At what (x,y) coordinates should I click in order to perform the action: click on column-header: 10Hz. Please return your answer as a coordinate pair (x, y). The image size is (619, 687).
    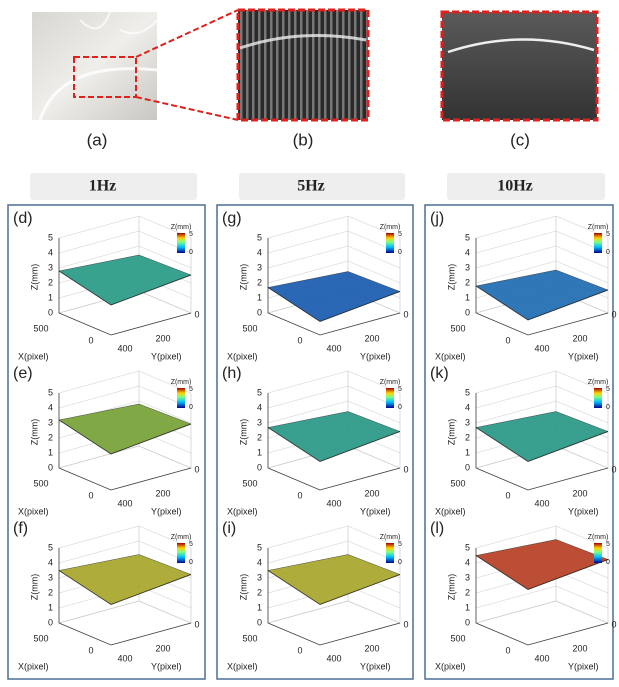
    Looking at the image, I should click on (515, 186).